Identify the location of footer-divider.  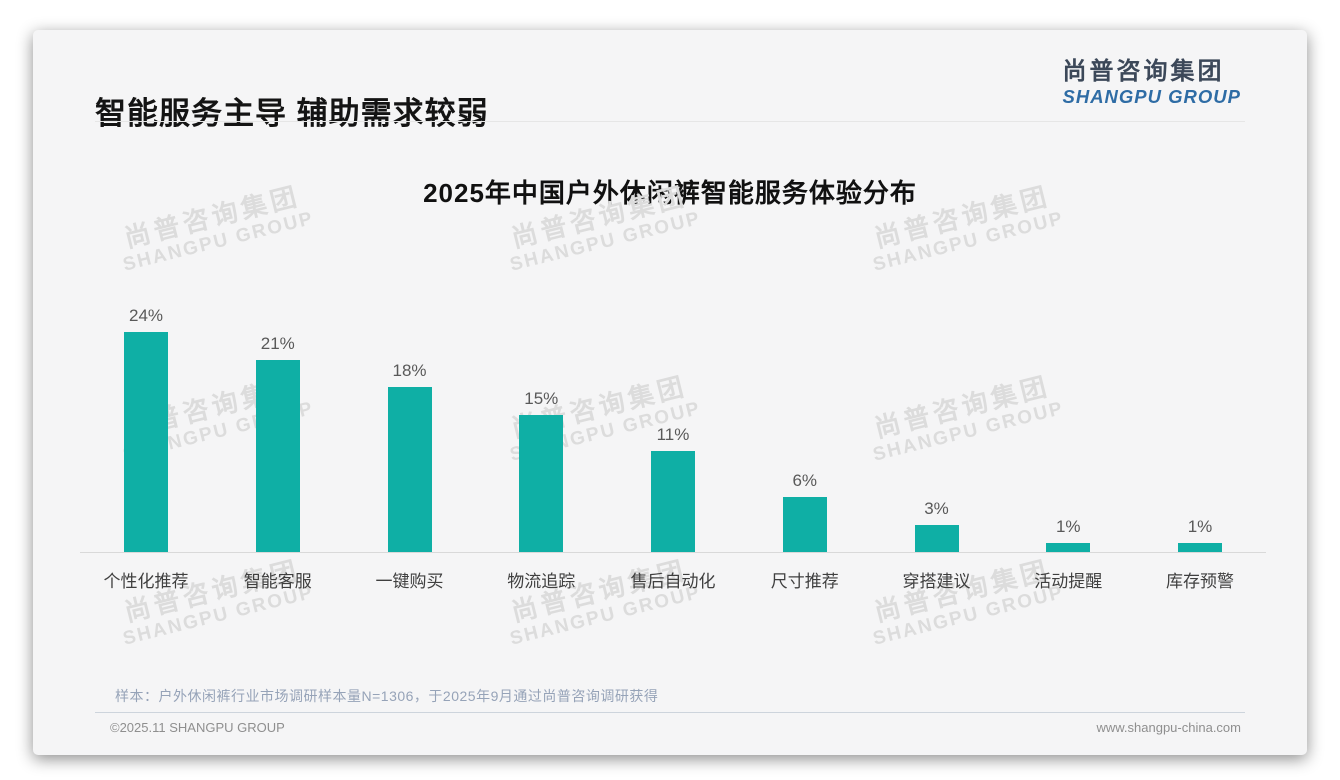
(670, 712).